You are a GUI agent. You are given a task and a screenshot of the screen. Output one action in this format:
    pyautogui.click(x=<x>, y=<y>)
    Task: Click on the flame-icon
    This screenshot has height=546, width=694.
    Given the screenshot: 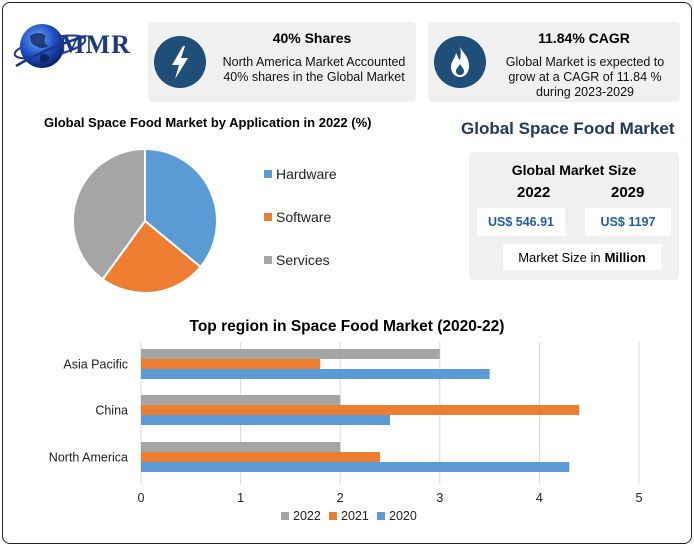 What is the action you would take?
    pyautogui.click(x=460, y=62)
    